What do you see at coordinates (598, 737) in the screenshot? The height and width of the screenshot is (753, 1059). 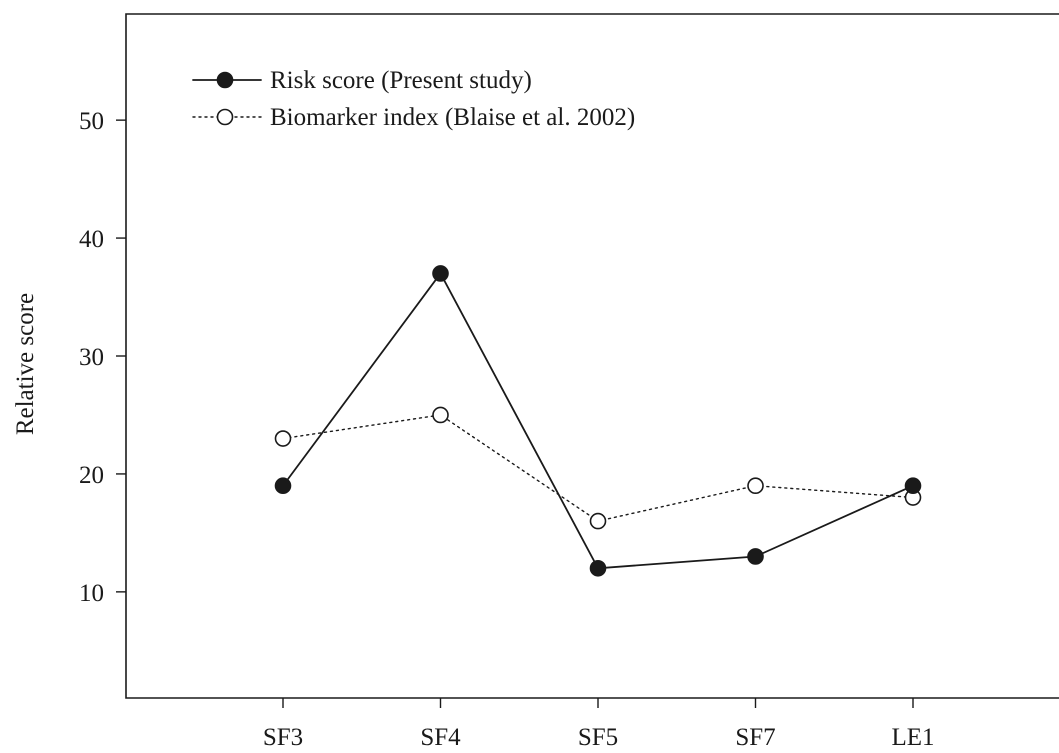 I see `x-tick-label: SF5` at bounding box center [598, 737].